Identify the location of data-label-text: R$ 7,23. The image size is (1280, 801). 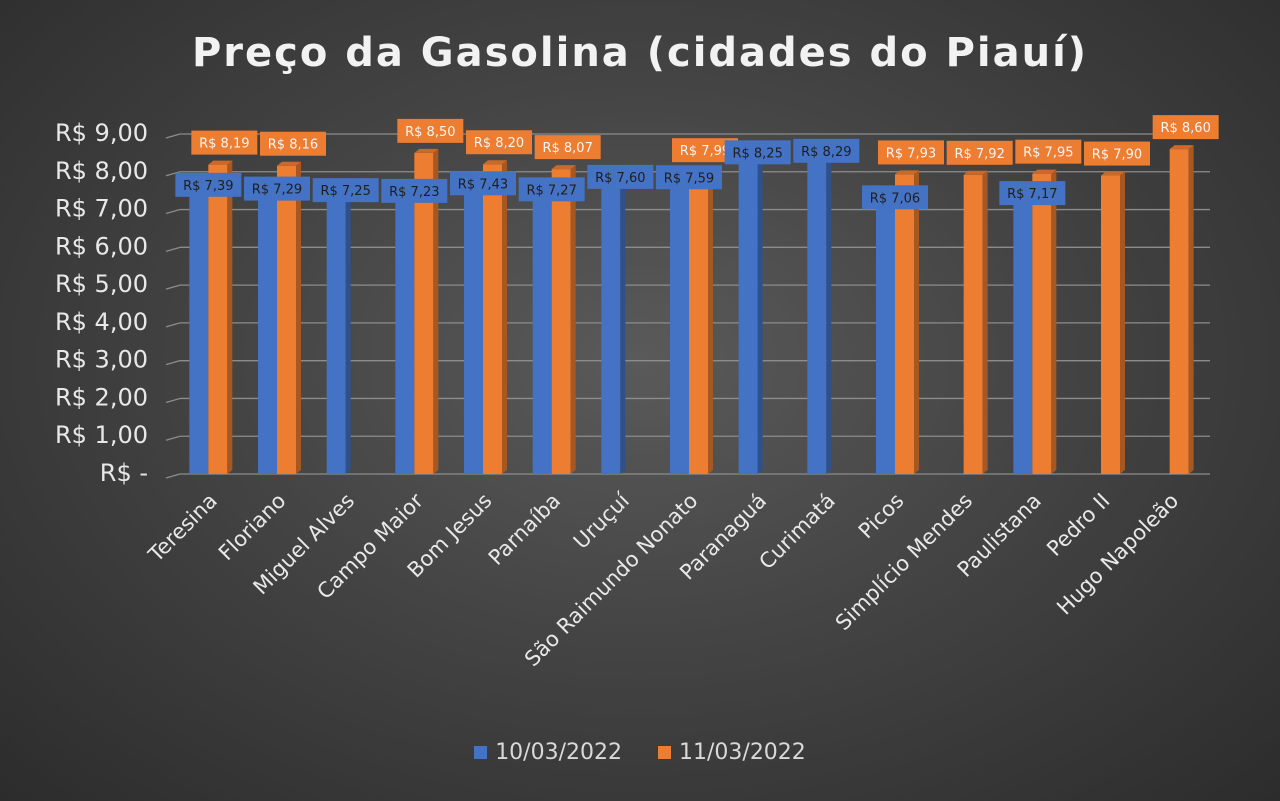
(414, 192).